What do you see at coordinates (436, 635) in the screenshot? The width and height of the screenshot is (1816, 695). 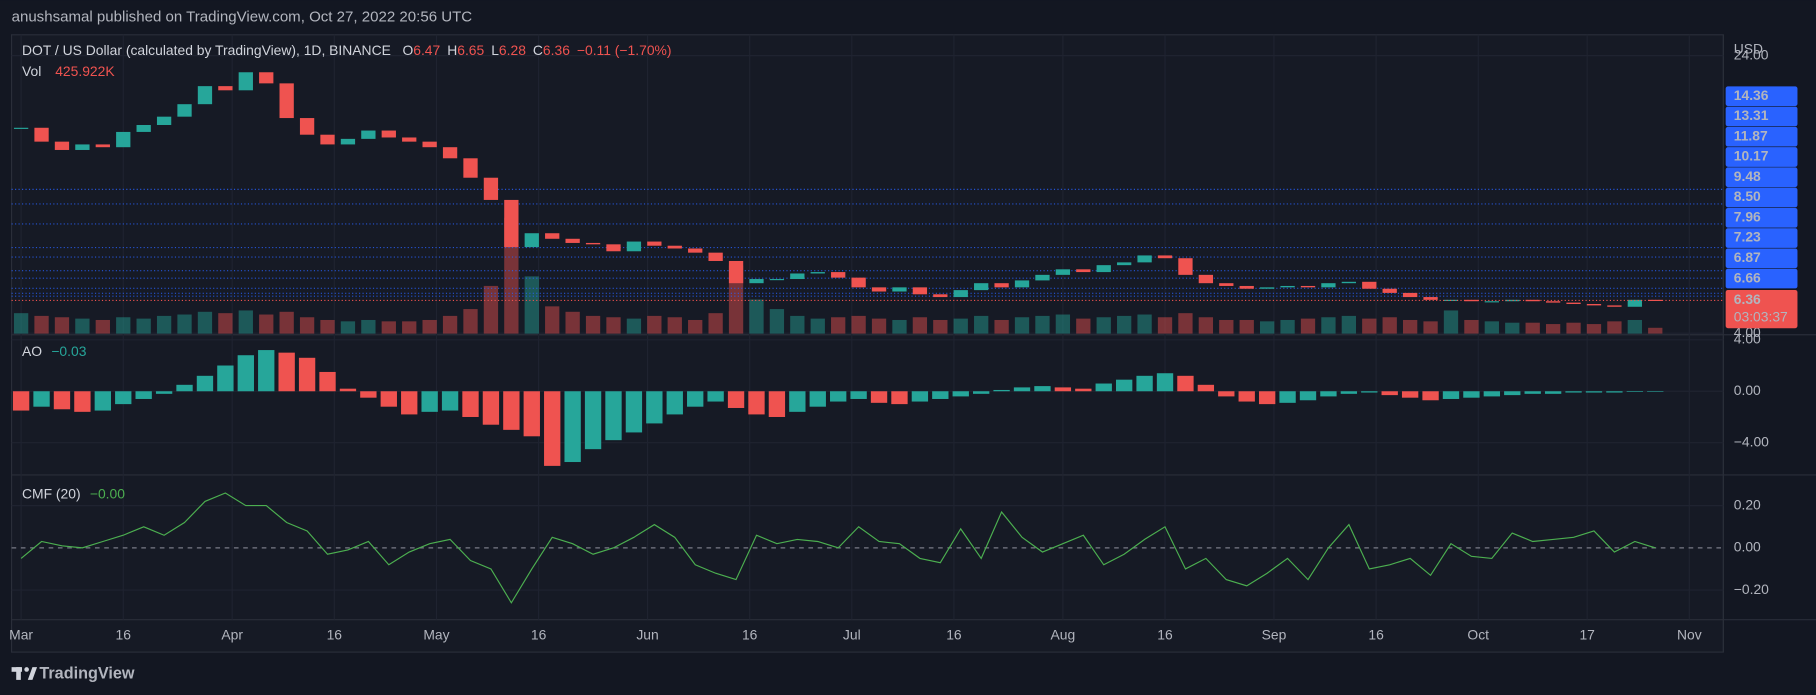 I see `x-tick-label: May` at bounding box center [436, 635].